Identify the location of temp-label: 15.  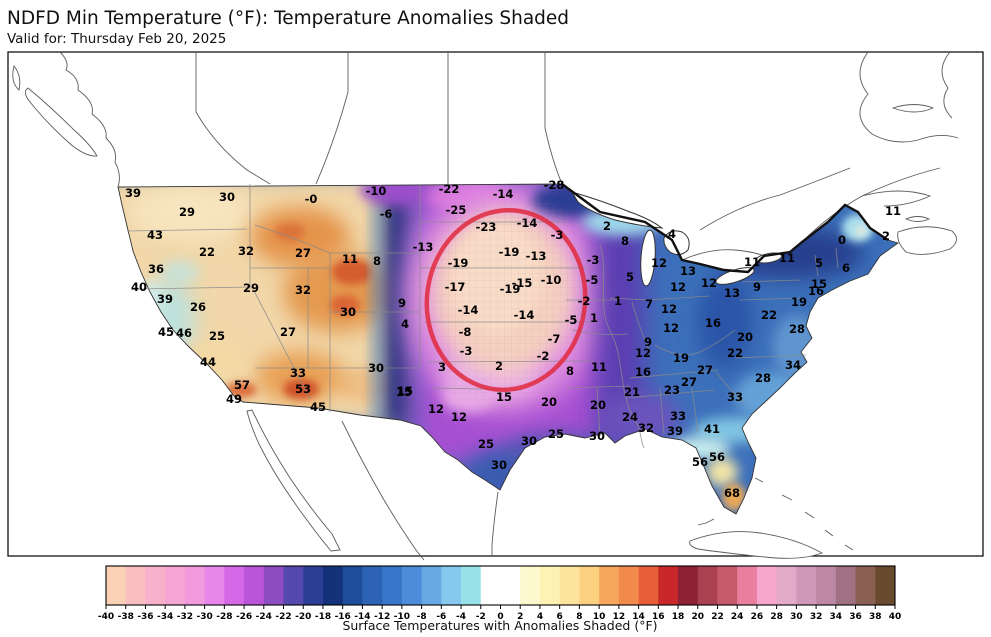
(405, 391).